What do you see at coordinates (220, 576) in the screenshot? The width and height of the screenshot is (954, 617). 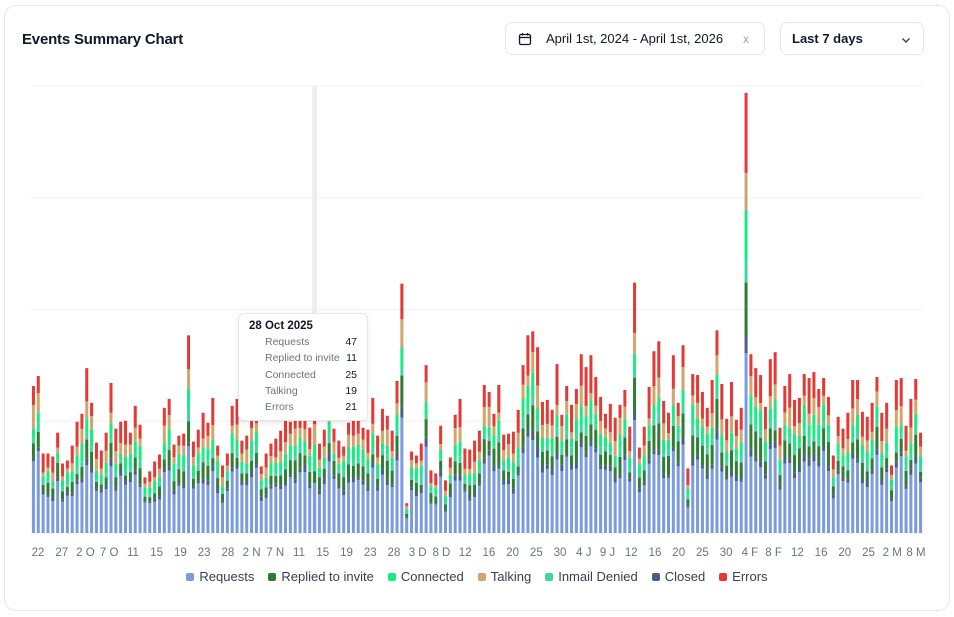 I see `legend-item-requests: Requests` at bounding box center [220, 576].